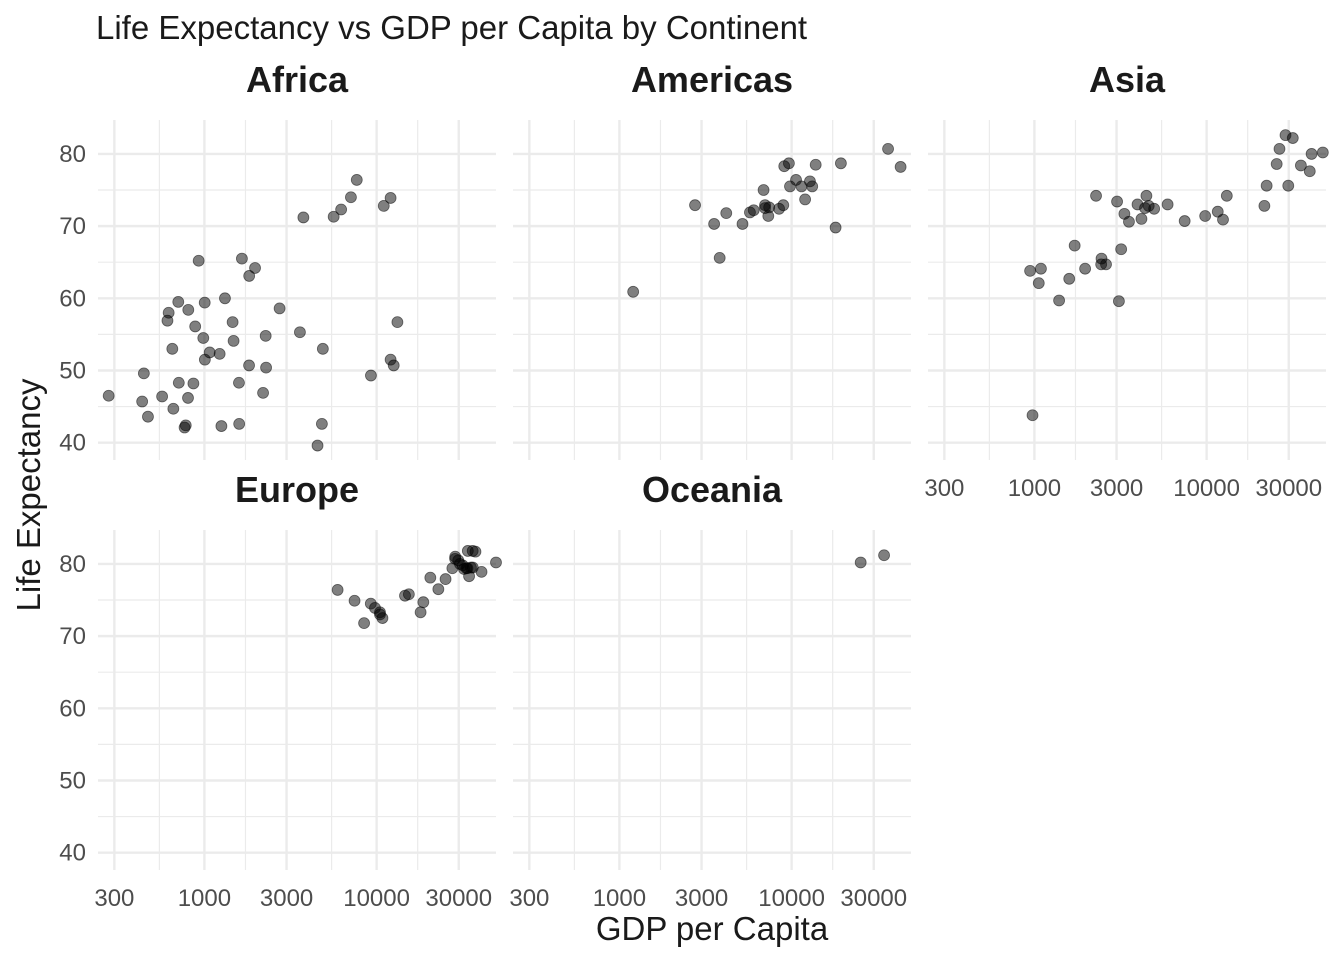 Image resolution: width=1344 pixels, height=960 pixels. Describe the element at coordinates (72, 708) in the screenshot. I see `y-tick-label: 60` at that location.